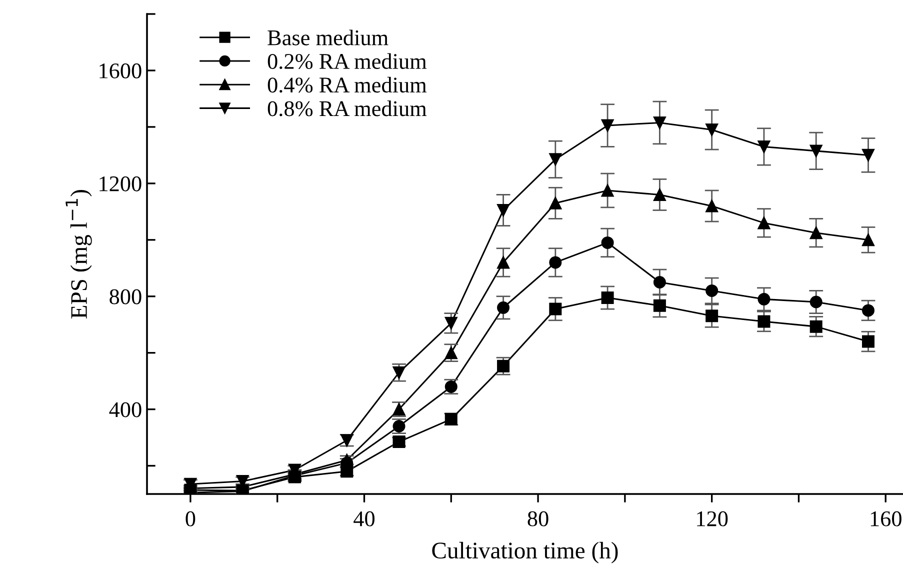  Describe the element at coordinates (121, 70) in the screenshot. I see `y-tick-label: 1600` at that location.